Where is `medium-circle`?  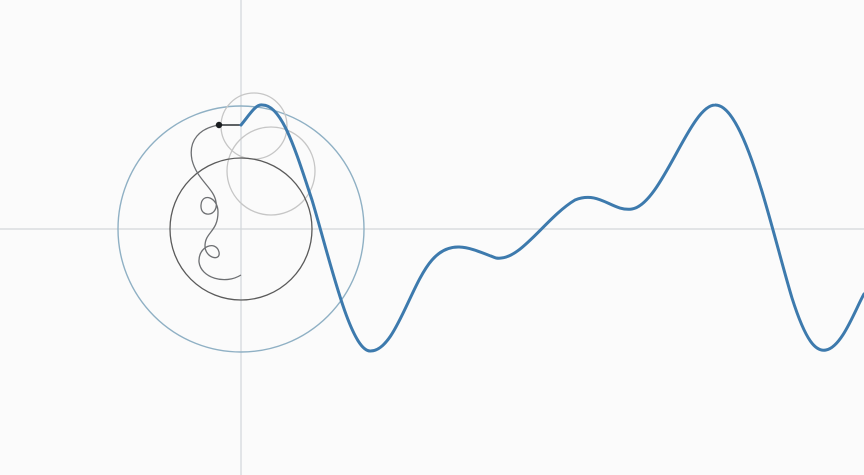 medium-circle is located at coordinates (241, 229).